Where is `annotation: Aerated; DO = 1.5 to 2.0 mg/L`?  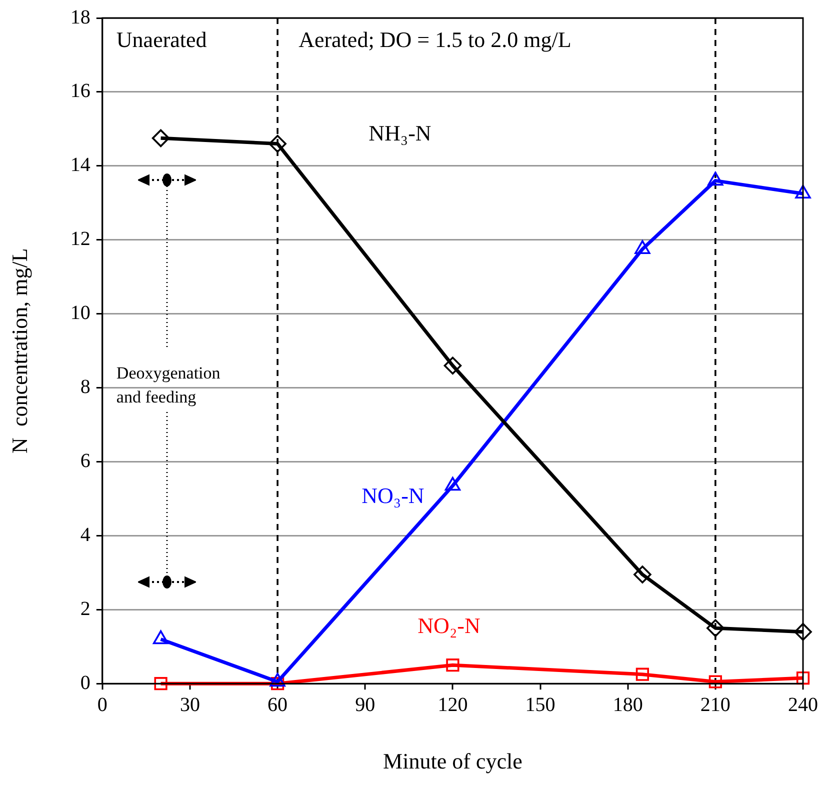 annotation: Aerated; DO = 1.5 to 2.0 mg/L is located at coordinates (435, 39).